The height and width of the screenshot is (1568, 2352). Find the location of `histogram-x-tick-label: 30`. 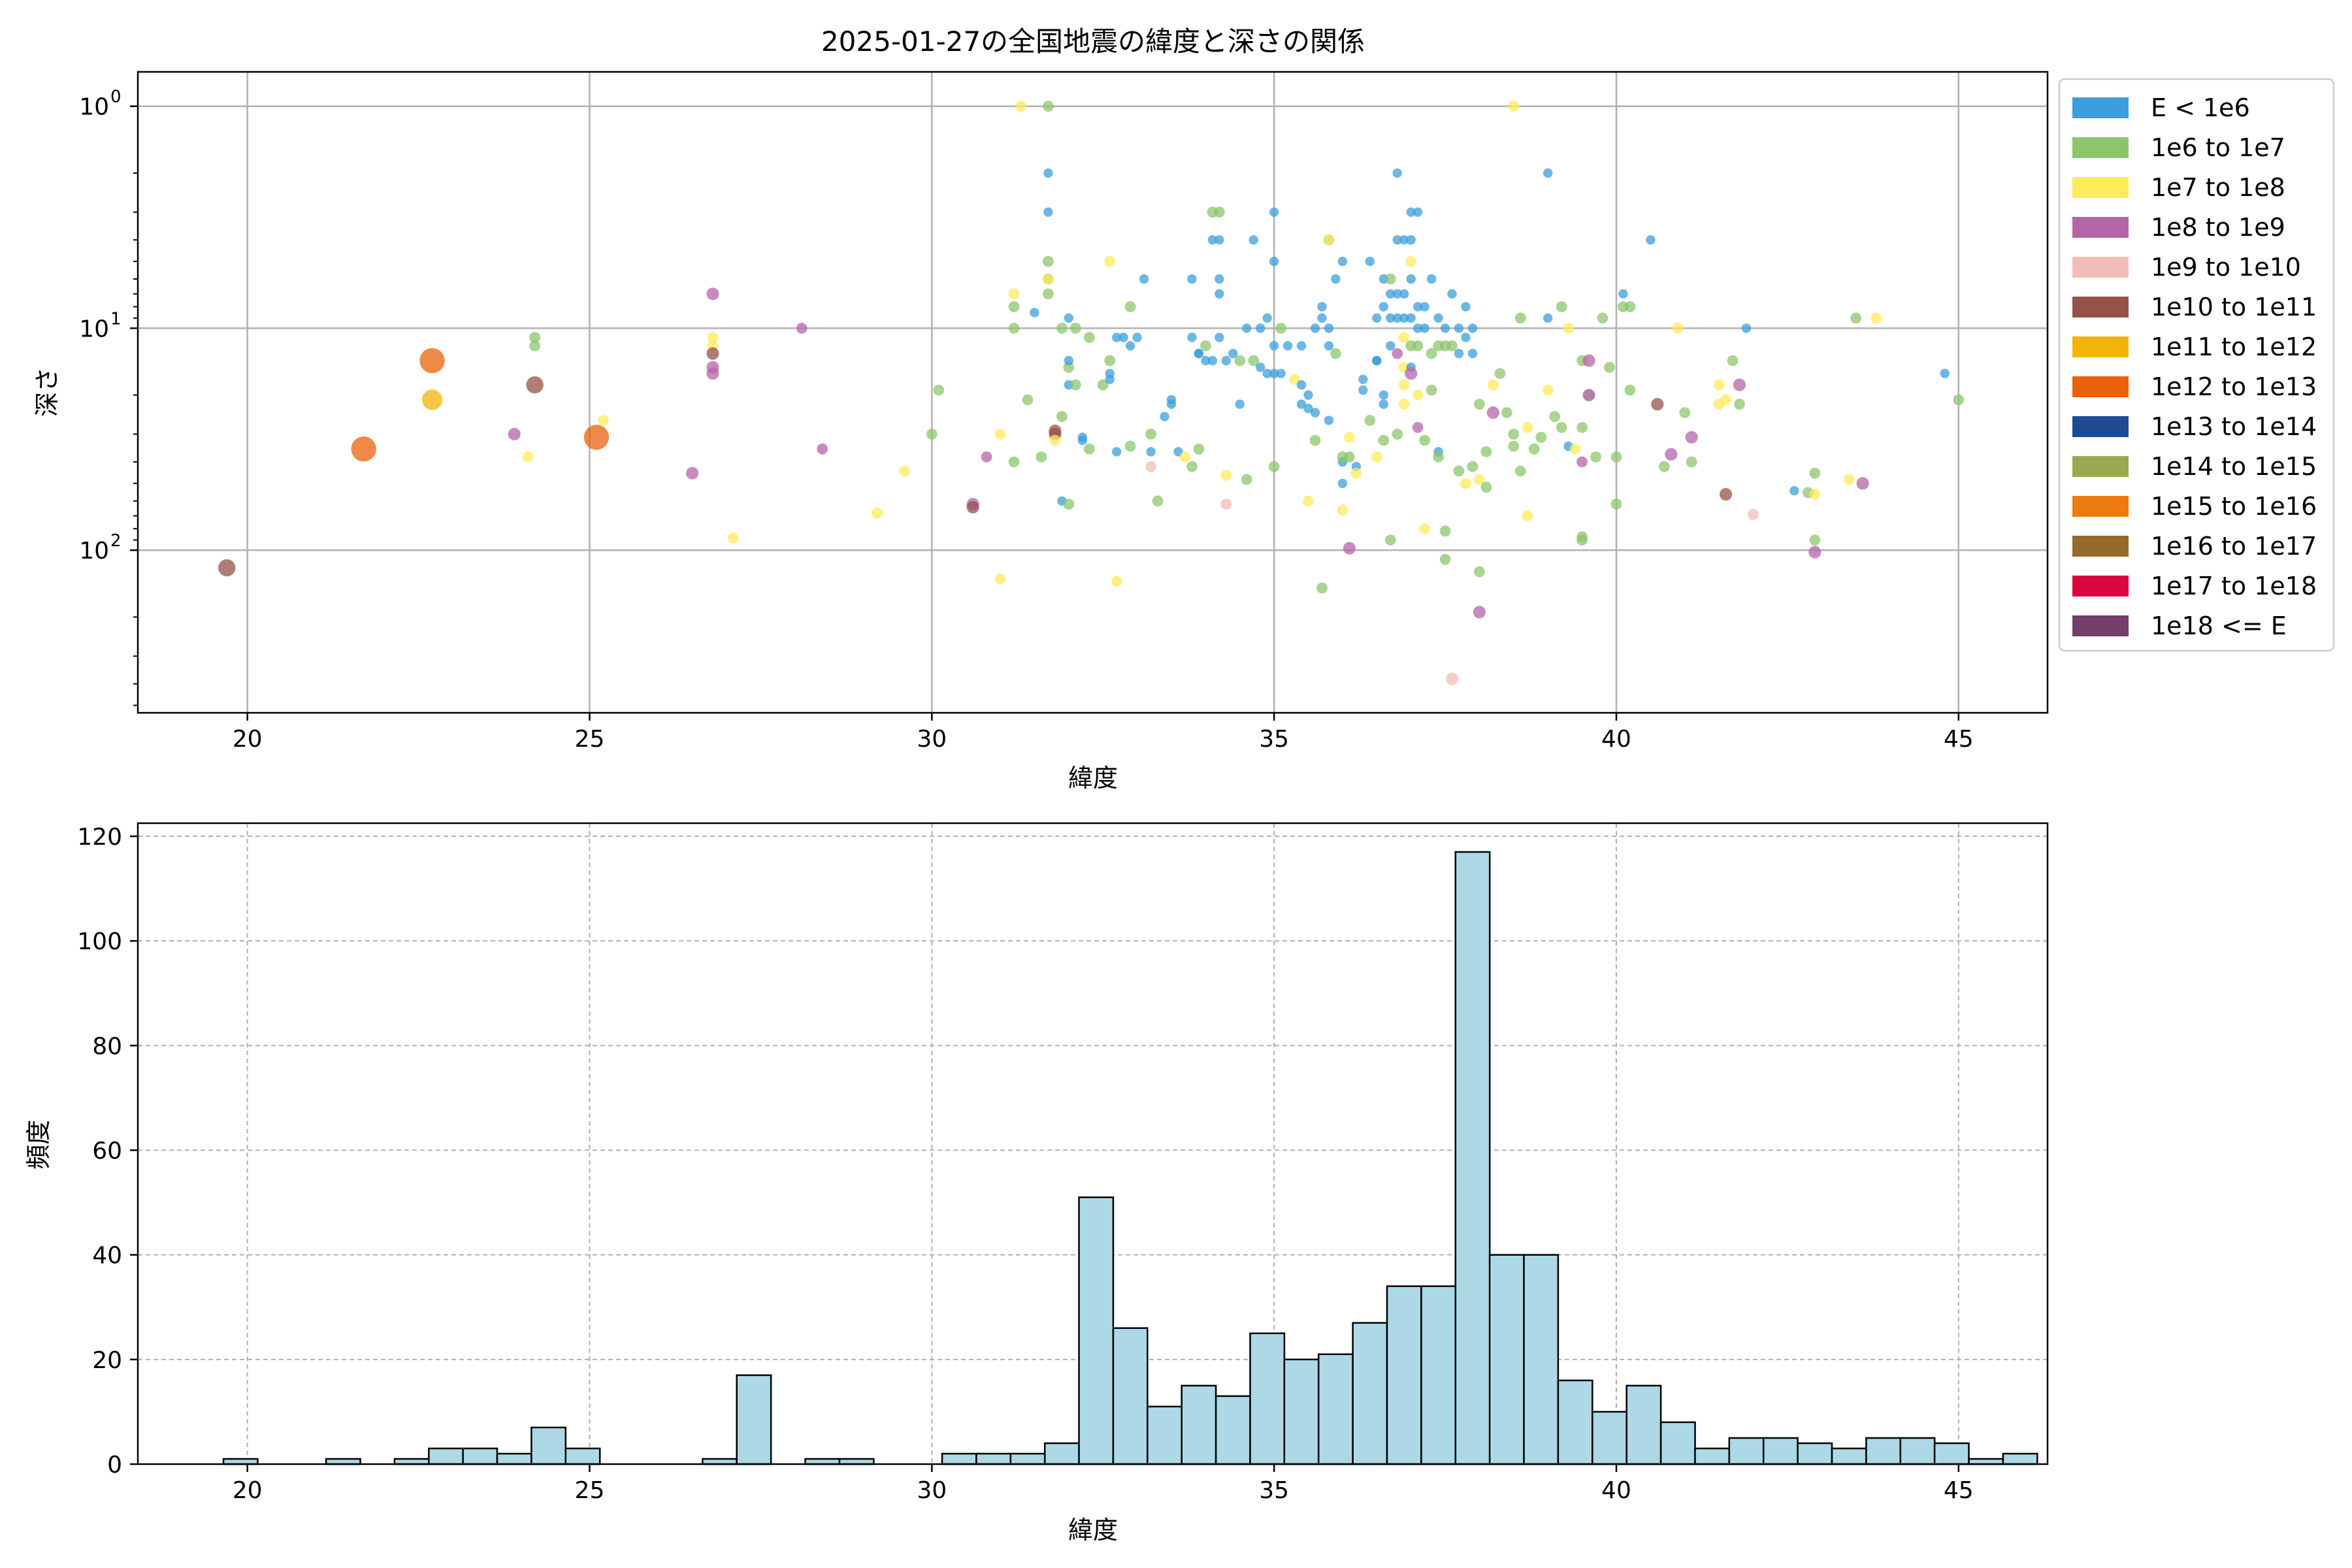

histogram-x-tick-label: 30 is located at coordinates (932, 1490).